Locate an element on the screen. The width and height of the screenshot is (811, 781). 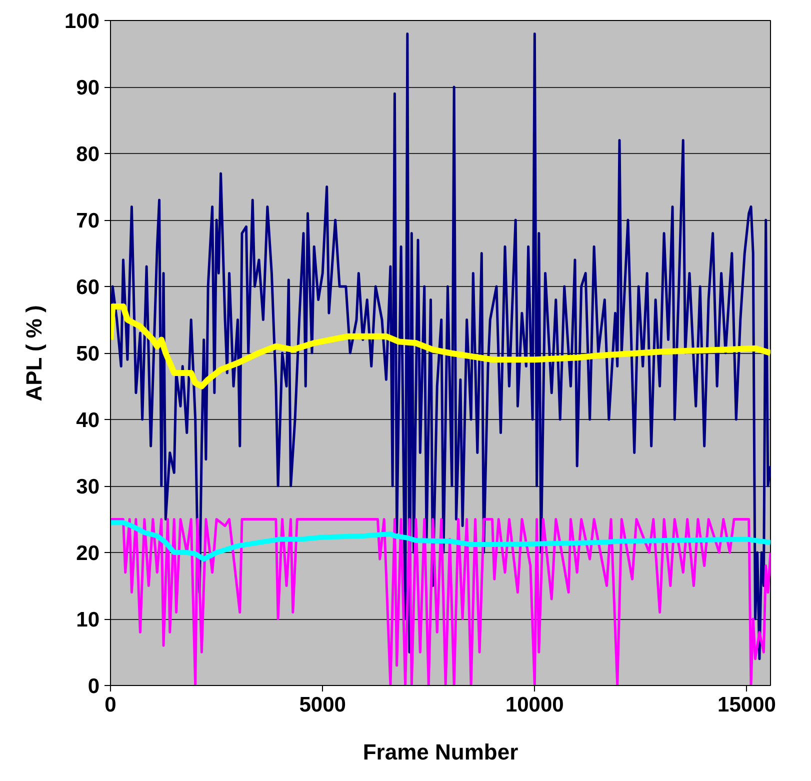
y-tick-label: 90 is located at coordinates (88, 88).